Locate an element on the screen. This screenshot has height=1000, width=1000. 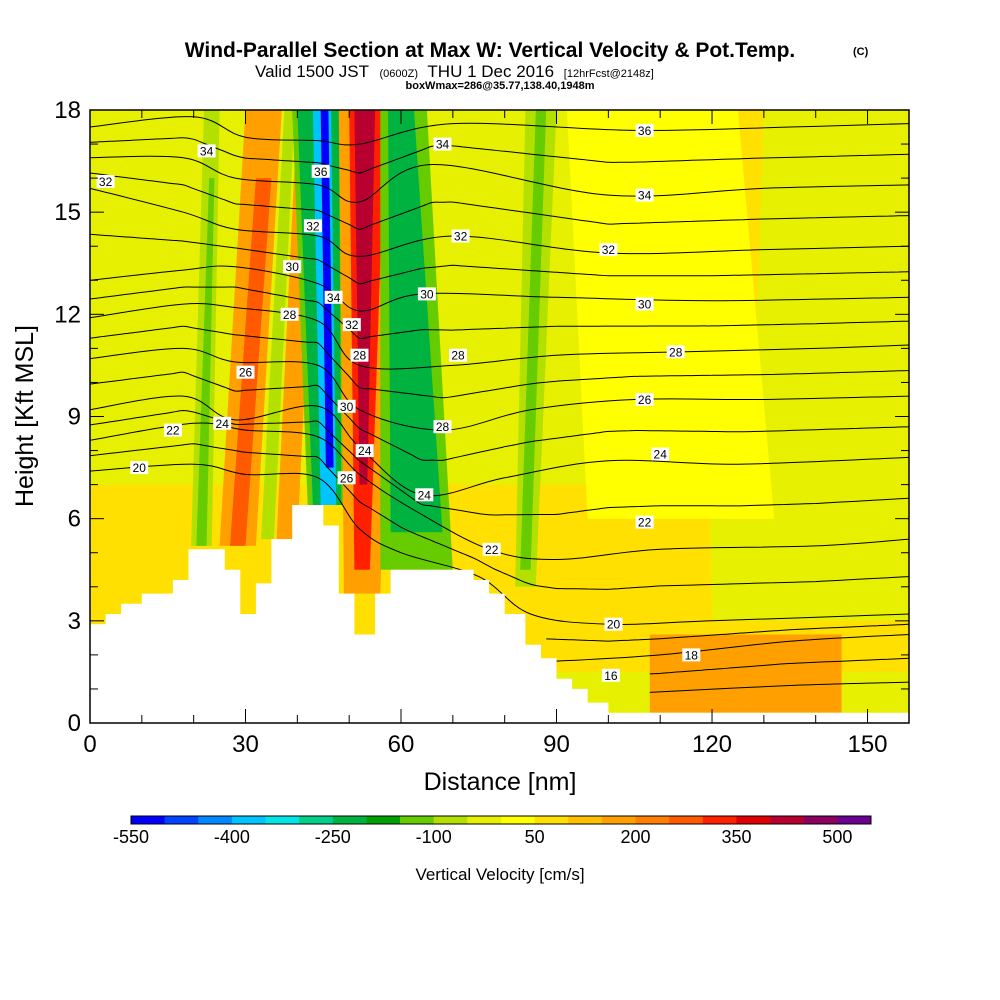
colorbar-tick-label: 350 is located at coordinates (736, 837).